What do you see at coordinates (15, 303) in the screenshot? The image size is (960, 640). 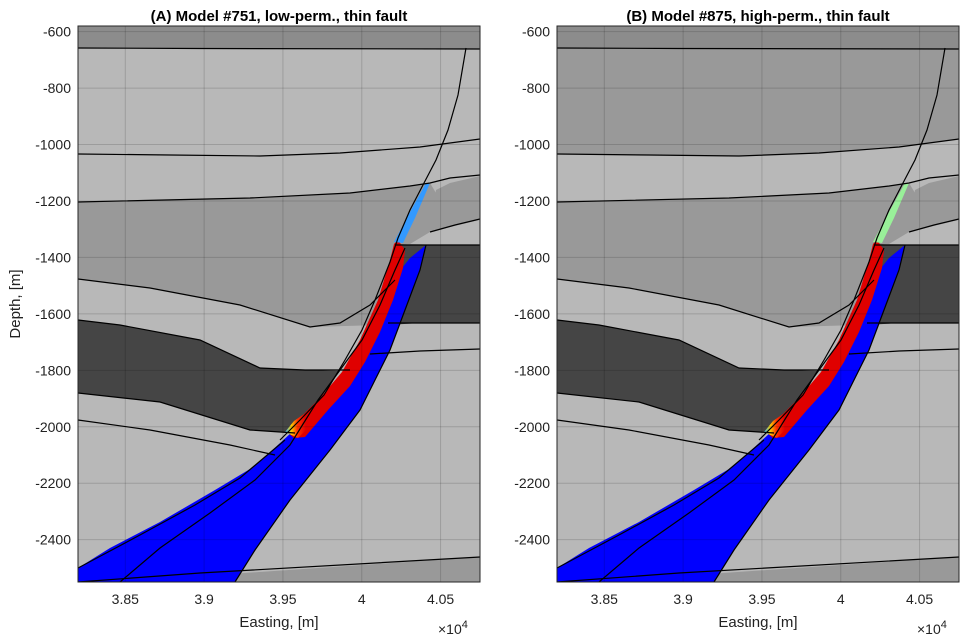 I see `panel-a-ylabel: Depth, [m]` at bounding box center [15, 303].